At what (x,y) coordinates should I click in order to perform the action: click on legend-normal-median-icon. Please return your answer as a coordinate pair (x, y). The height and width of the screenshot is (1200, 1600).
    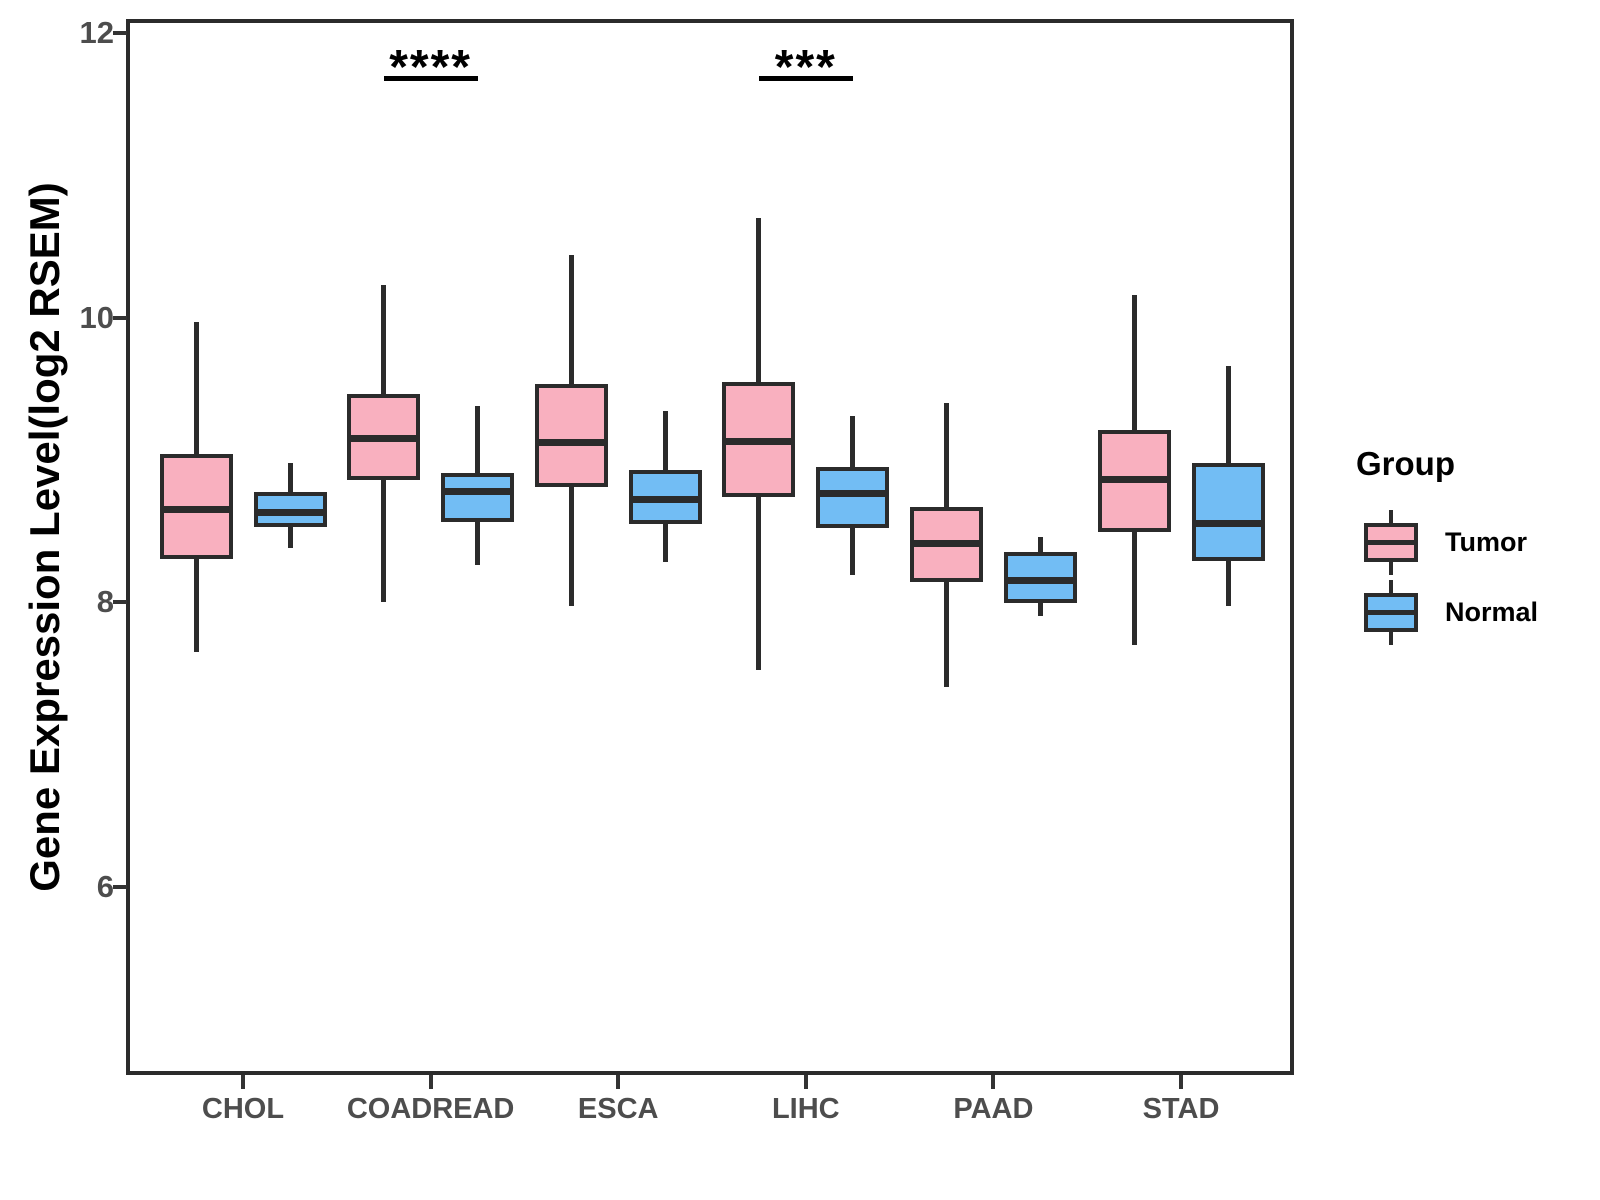
    Looking at the image, I should click on (1391, 612).